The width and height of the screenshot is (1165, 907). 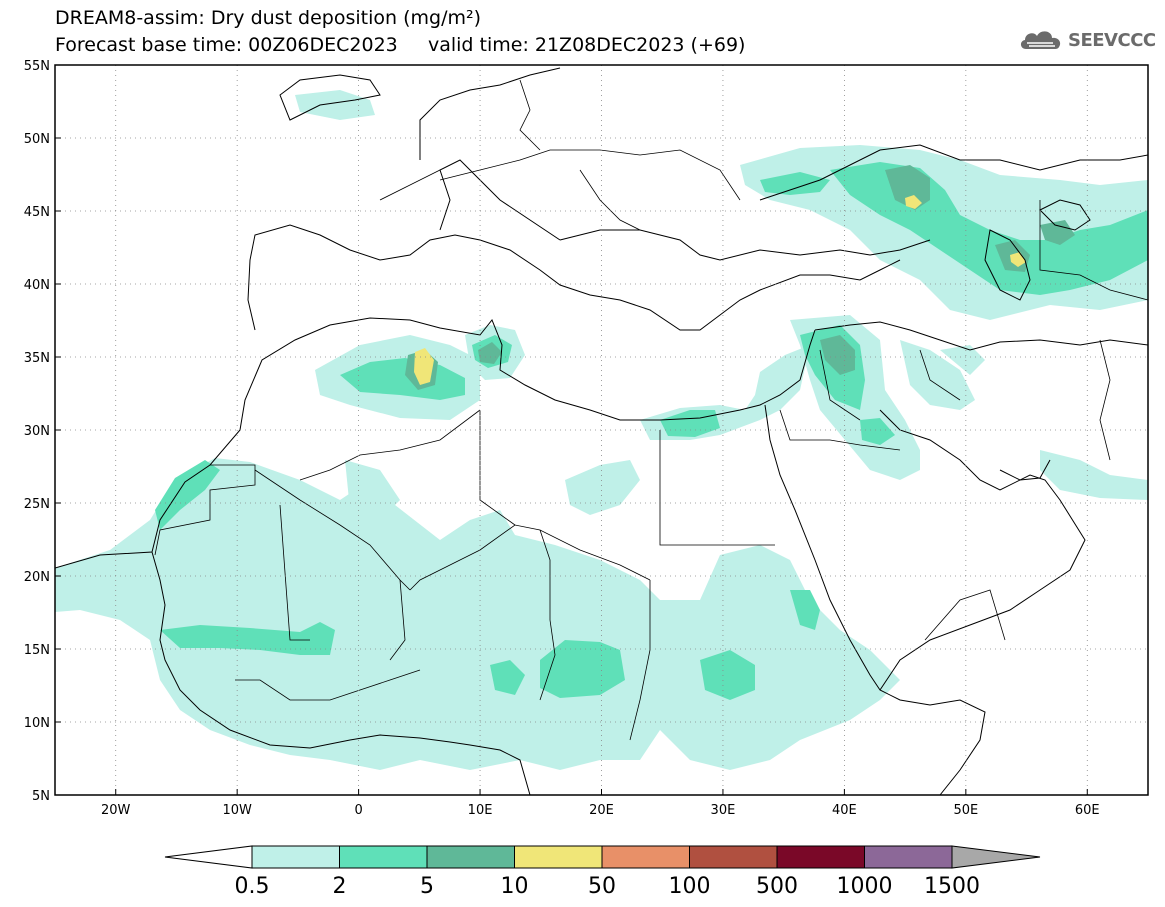 I want to click on lat-label: 45N, so click(x=37, y=212).